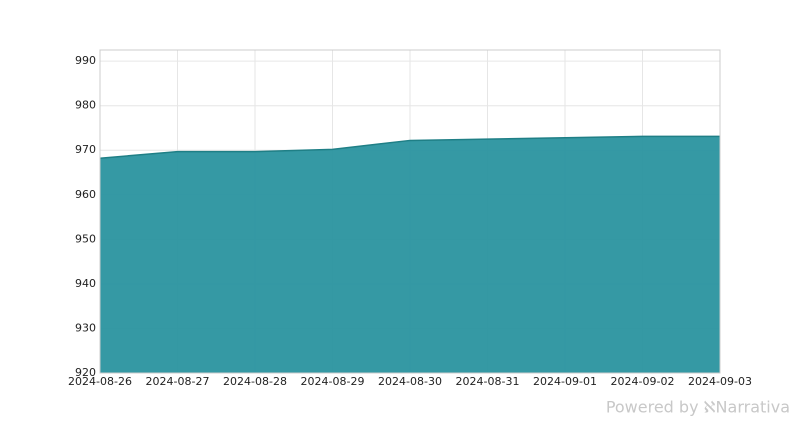 Image resolution: width=800 pixels, height=424 pixels. What do you see at coordinates (85, 283) in the screenshot?
I see `y-tick-label: 940` at bounding box center [85, 283].